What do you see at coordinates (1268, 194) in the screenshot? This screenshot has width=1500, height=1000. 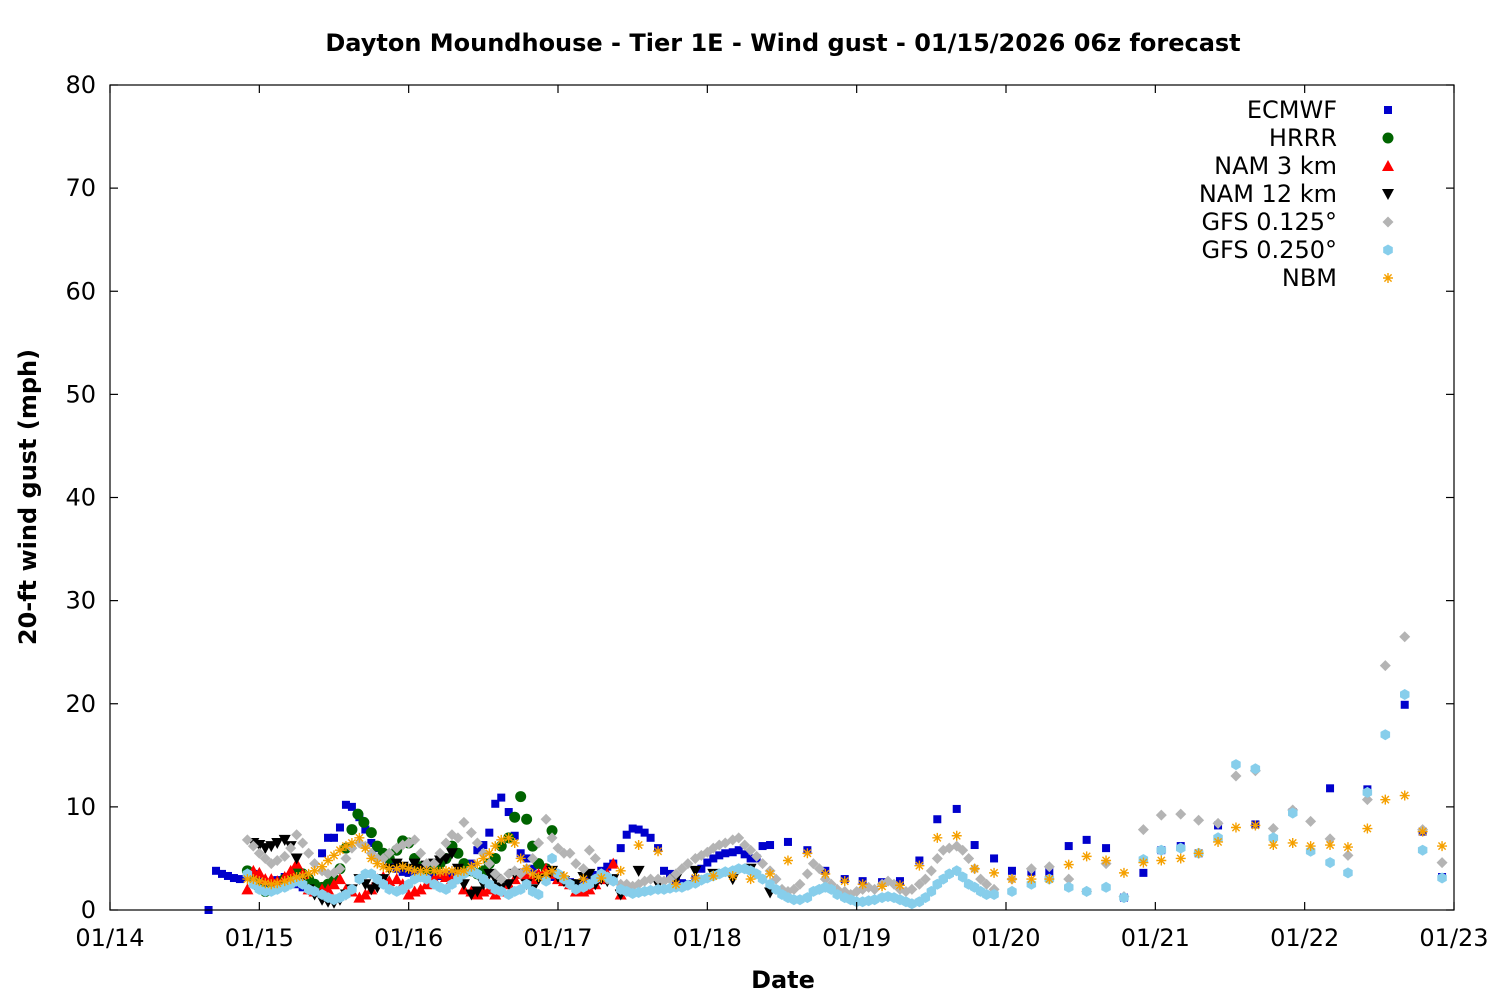 I see `legend-label: NAM 12 km` at bounding box center [1268, 194].